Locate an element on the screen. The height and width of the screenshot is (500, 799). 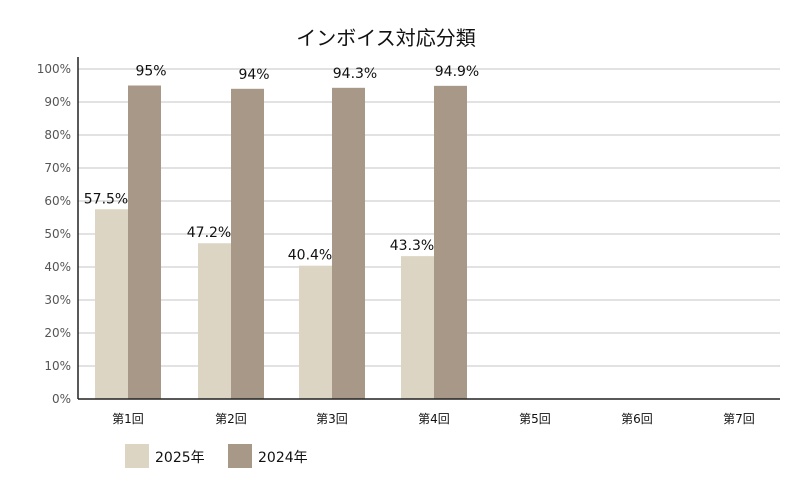
data-label: 94% is located at coordinates (253, 75).